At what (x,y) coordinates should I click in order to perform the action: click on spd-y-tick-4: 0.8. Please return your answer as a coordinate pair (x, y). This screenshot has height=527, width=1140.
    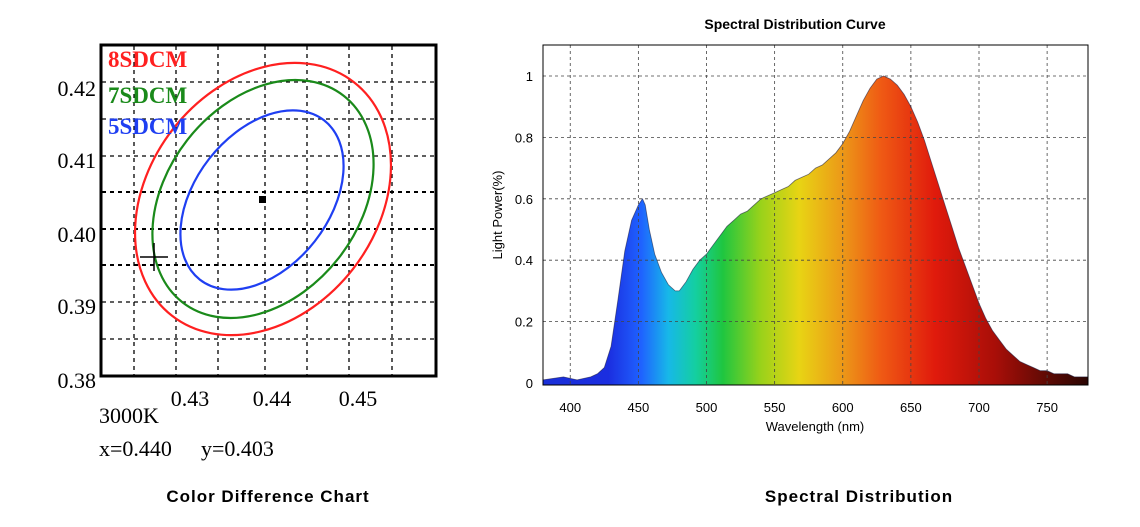
    Looking at the image, I should click on (524, 137).